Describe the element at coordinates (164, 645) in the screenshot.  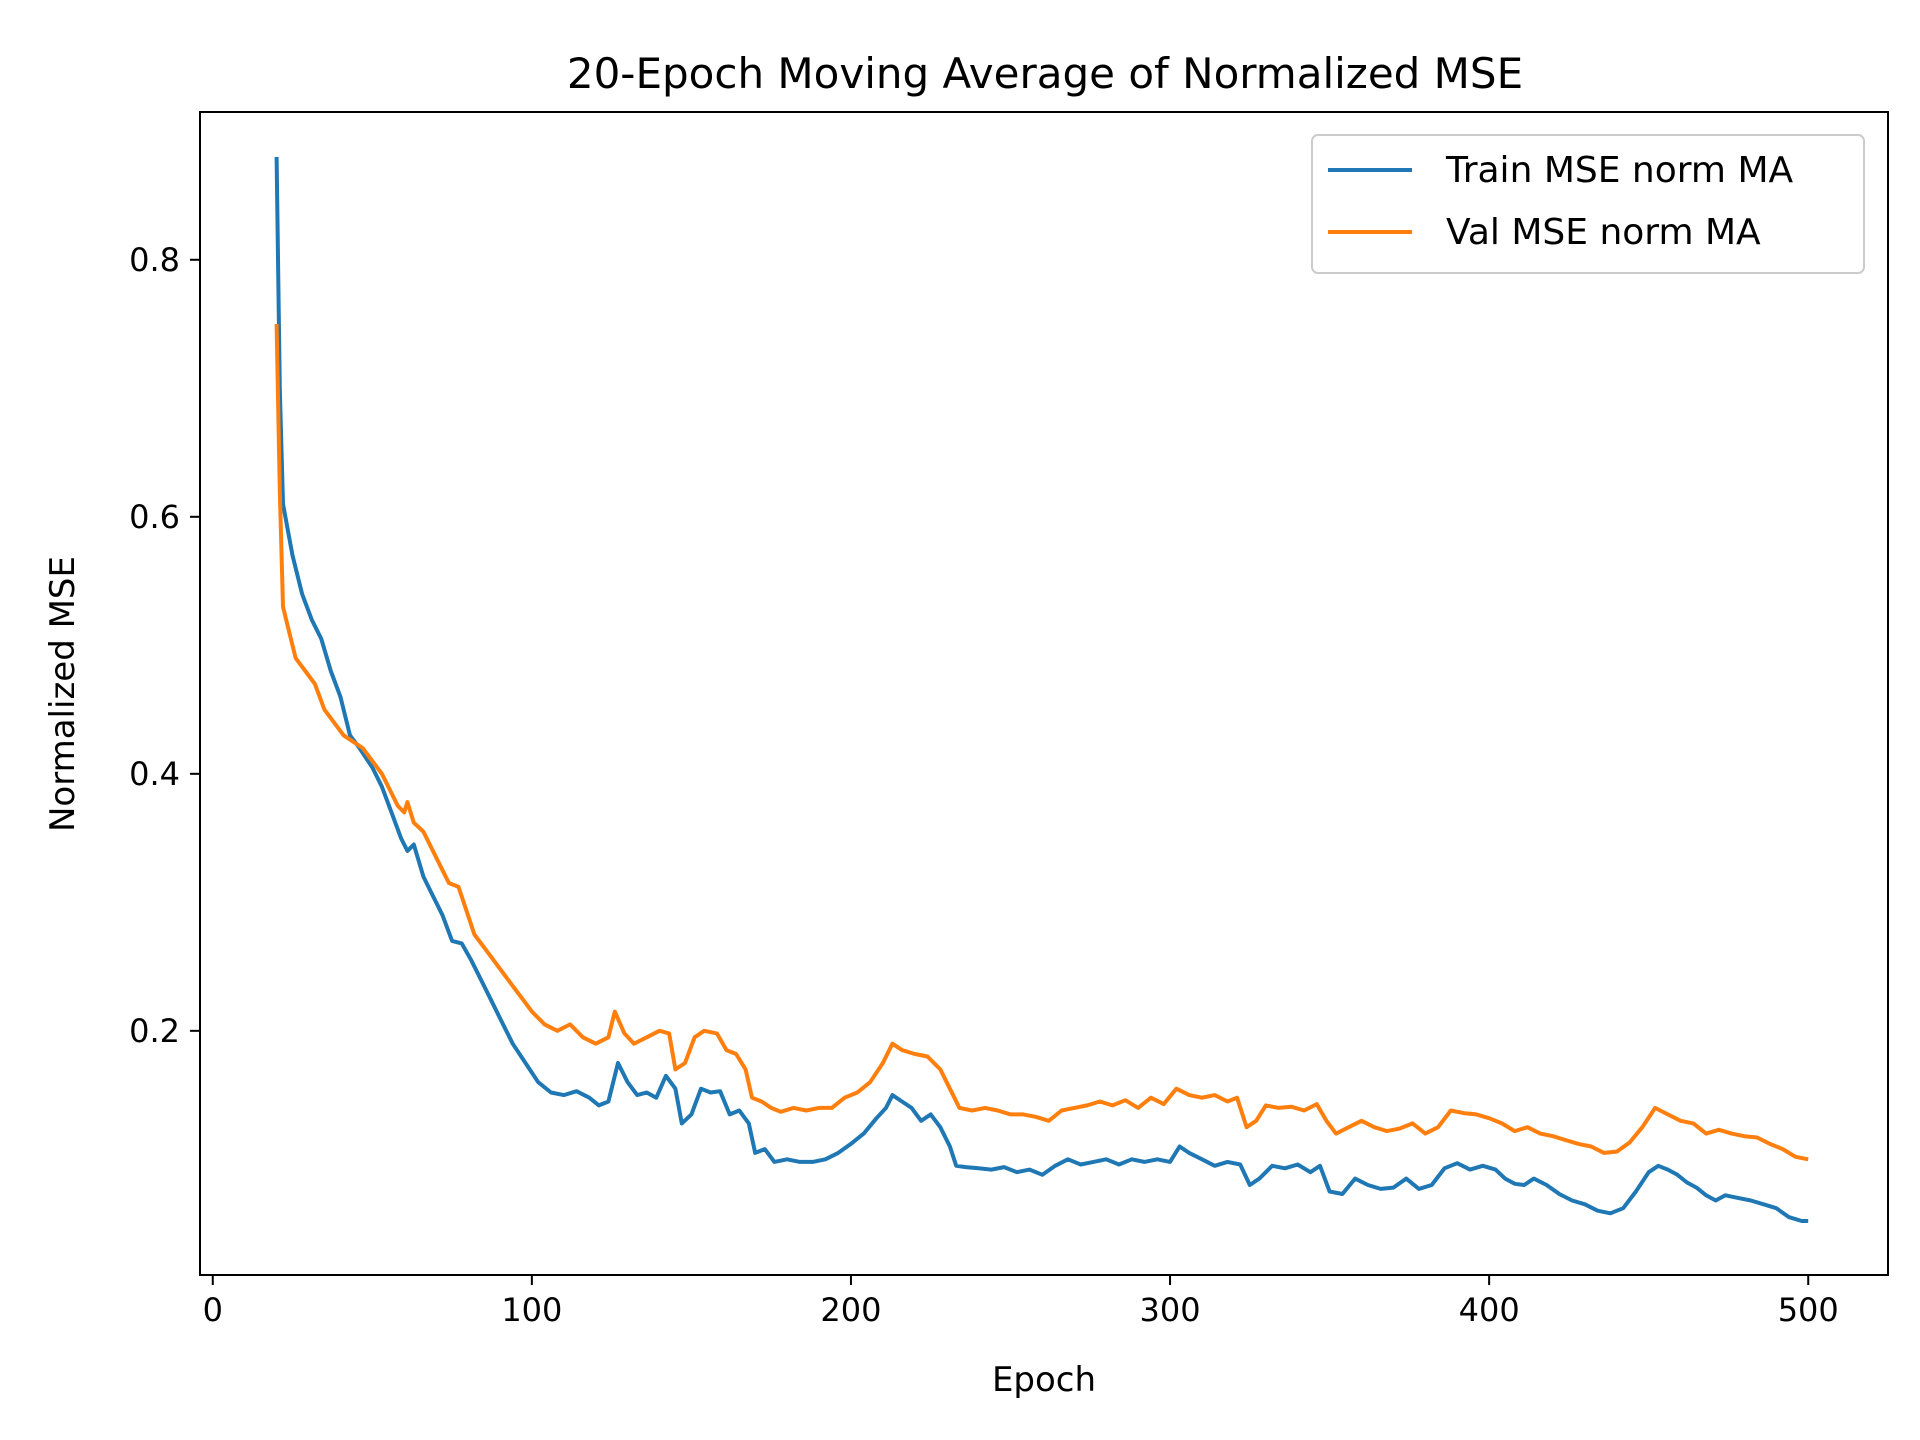
I see `y-axis: 0.2 0.4 0.6 0.8` at that location.